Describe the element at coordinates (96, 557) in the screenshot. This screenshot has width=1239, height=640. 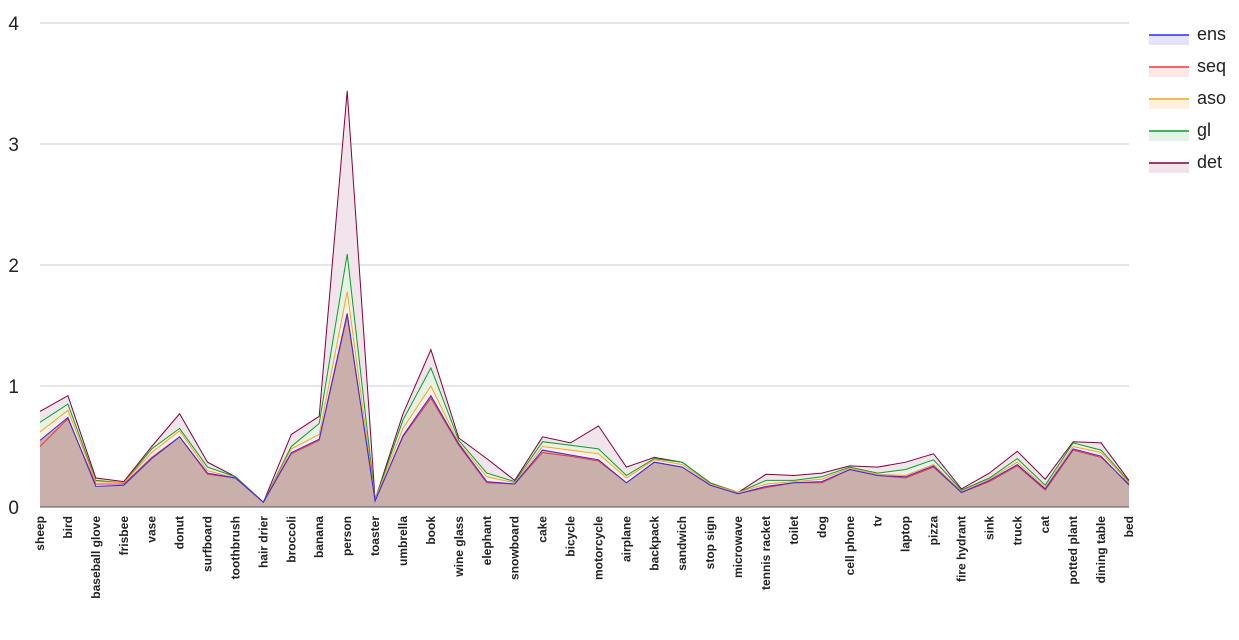
I see `x-tick-label: baseball glove` at that location.